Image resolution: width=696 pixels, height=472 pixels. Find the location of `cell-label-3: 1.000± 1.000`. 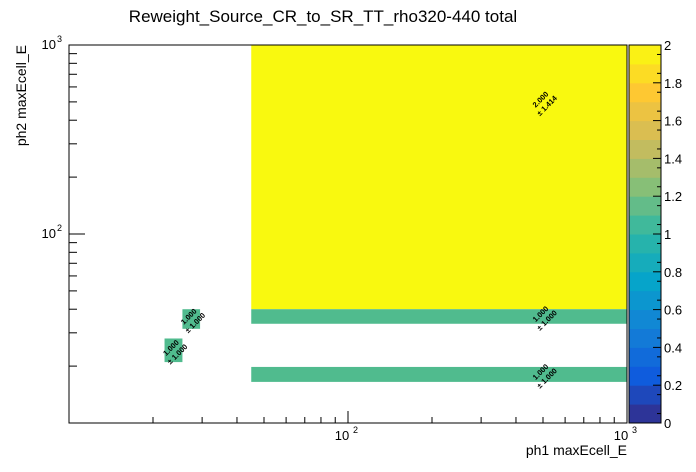

cell-label-3: 1.000± 1.000 is located at coordinates (175, 352).